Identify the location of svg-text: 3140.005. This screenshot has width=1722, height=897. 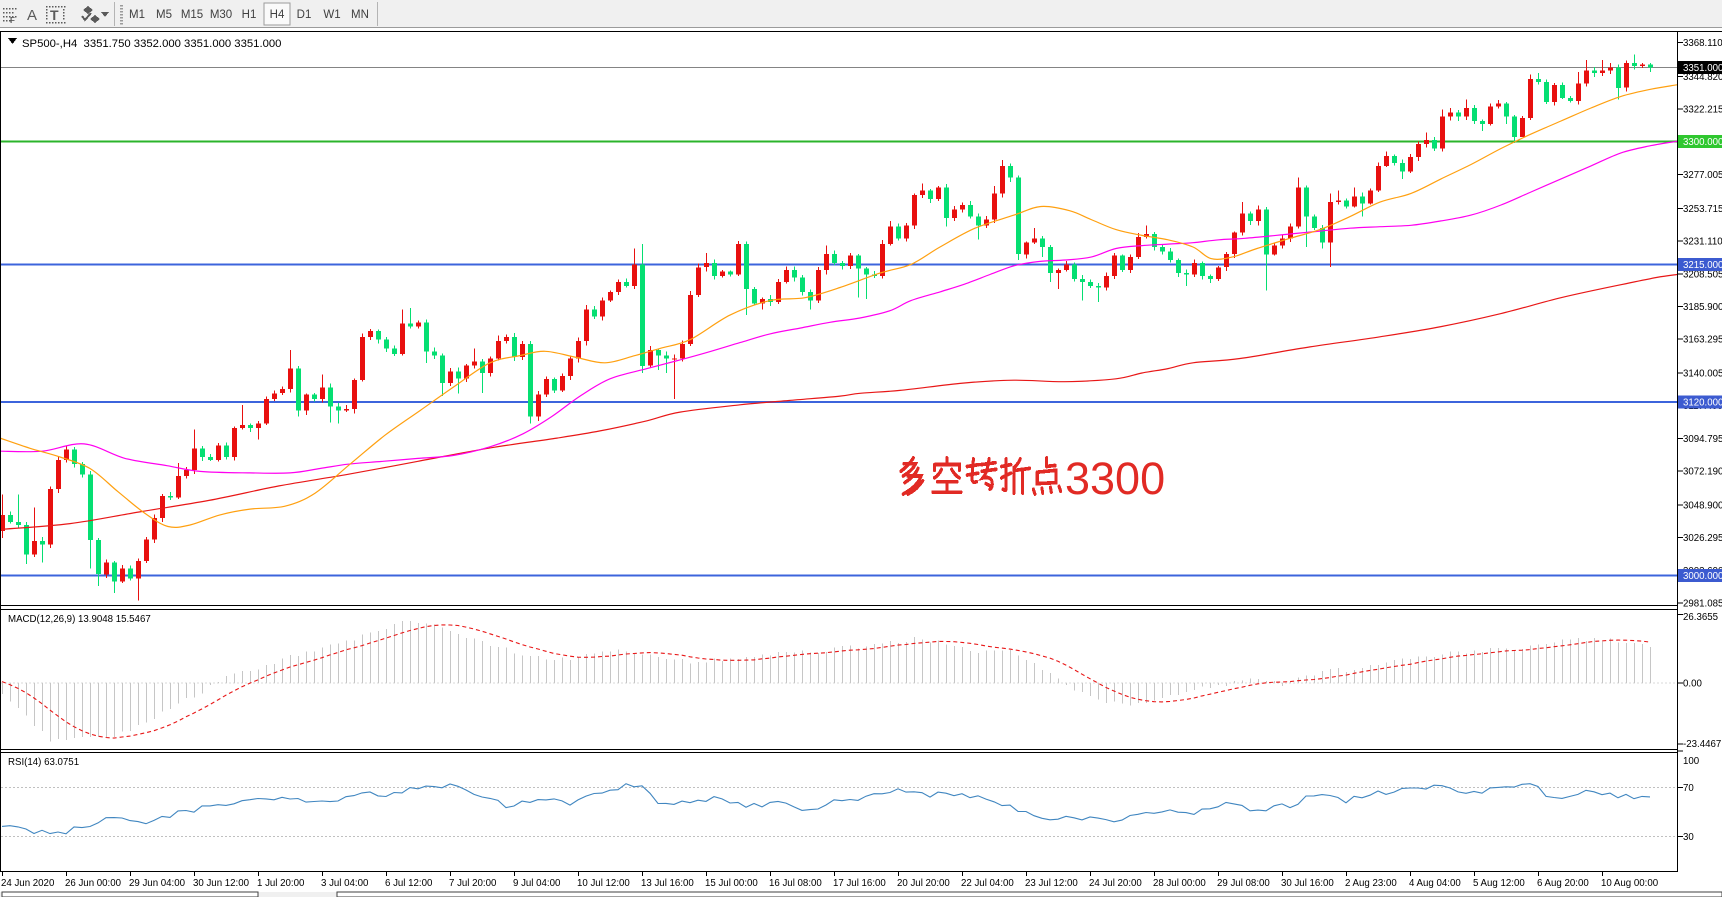
(1702, 374).